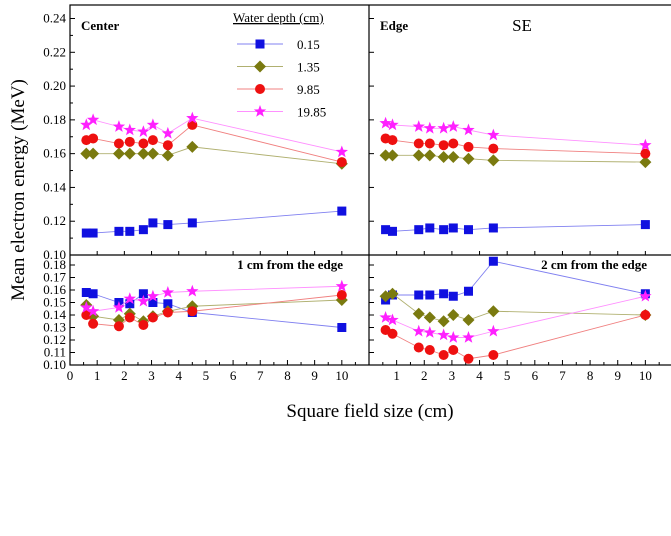  Describe the element at coordinates (260, 66) in the screenshot. I see `legend-marker-diamond` at that location.